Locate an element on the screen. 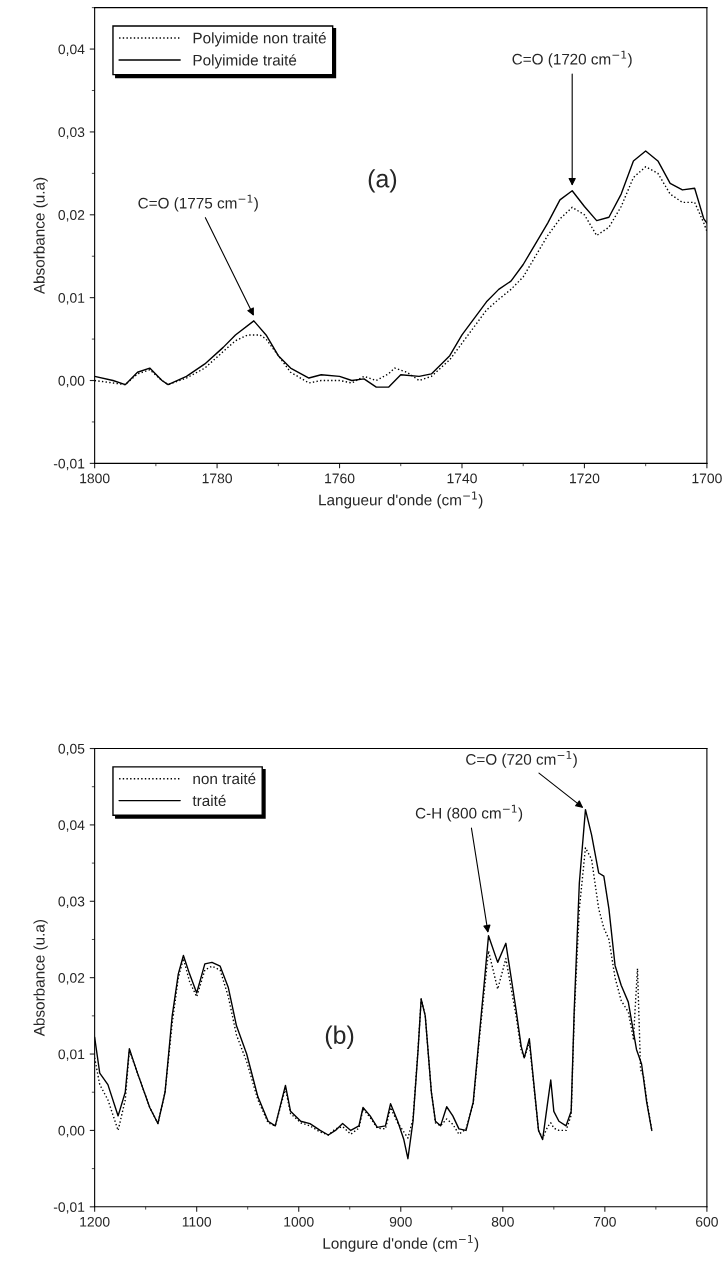 The height and width of the screenshot is (1273, 728). x-tick-label: 1780 is located at coordinates (217, 478).